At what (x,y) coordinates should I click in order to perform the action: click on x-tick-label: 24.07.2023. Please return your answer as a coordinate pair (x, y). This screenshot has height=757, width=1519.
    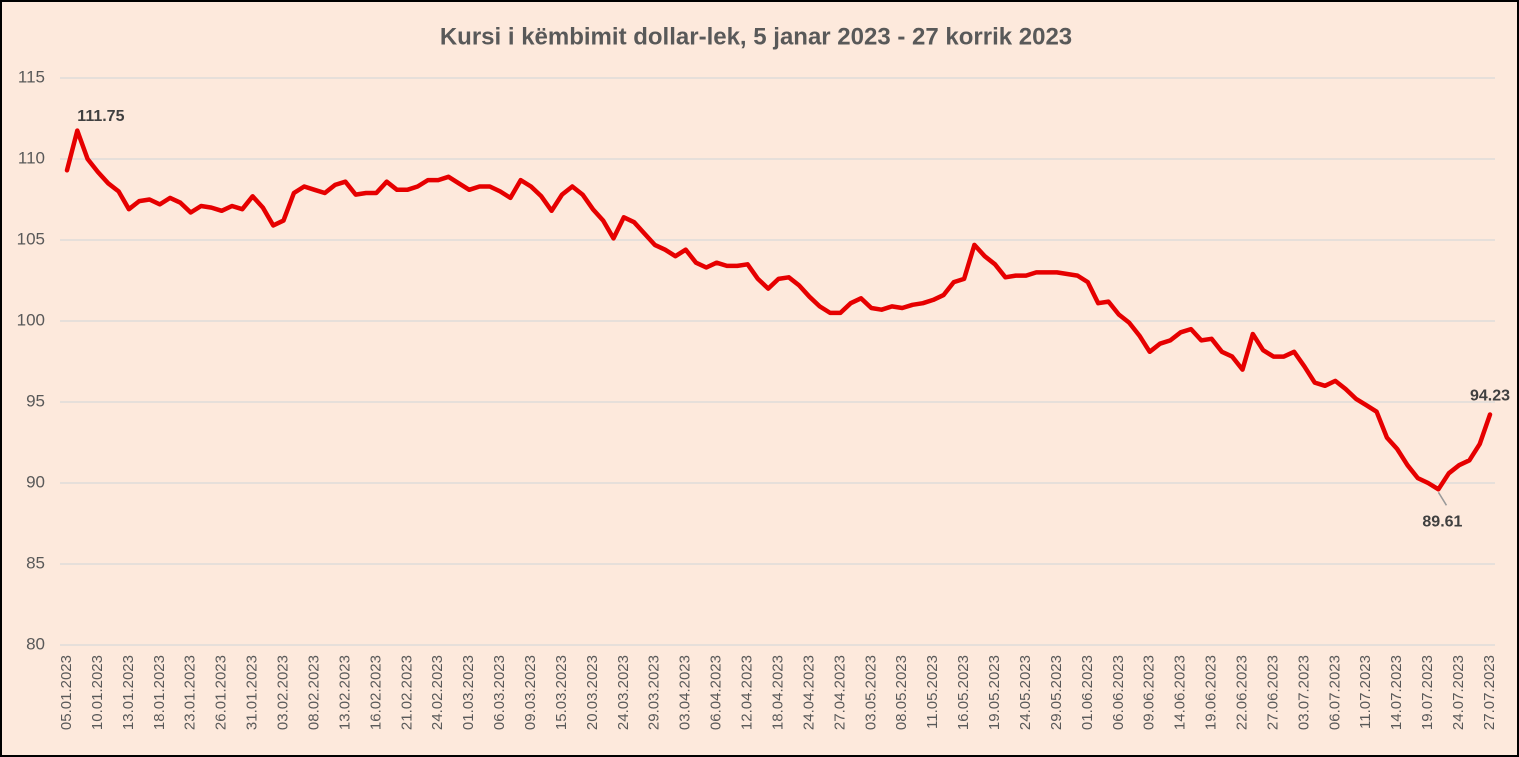
    Looking at the image, I should click on (1458, 692).